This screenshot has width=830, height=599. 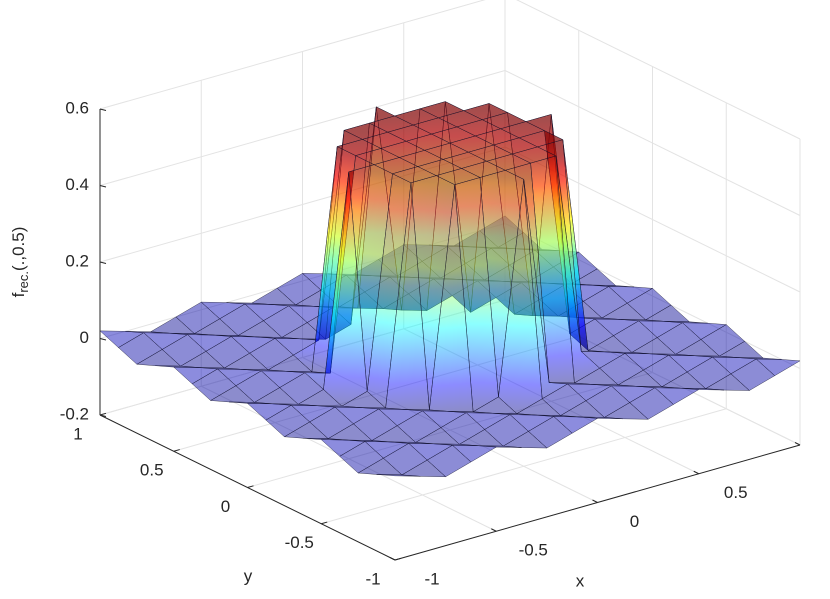 I want to click on z-tick-label: 0.4, so click(x=77, y=184).